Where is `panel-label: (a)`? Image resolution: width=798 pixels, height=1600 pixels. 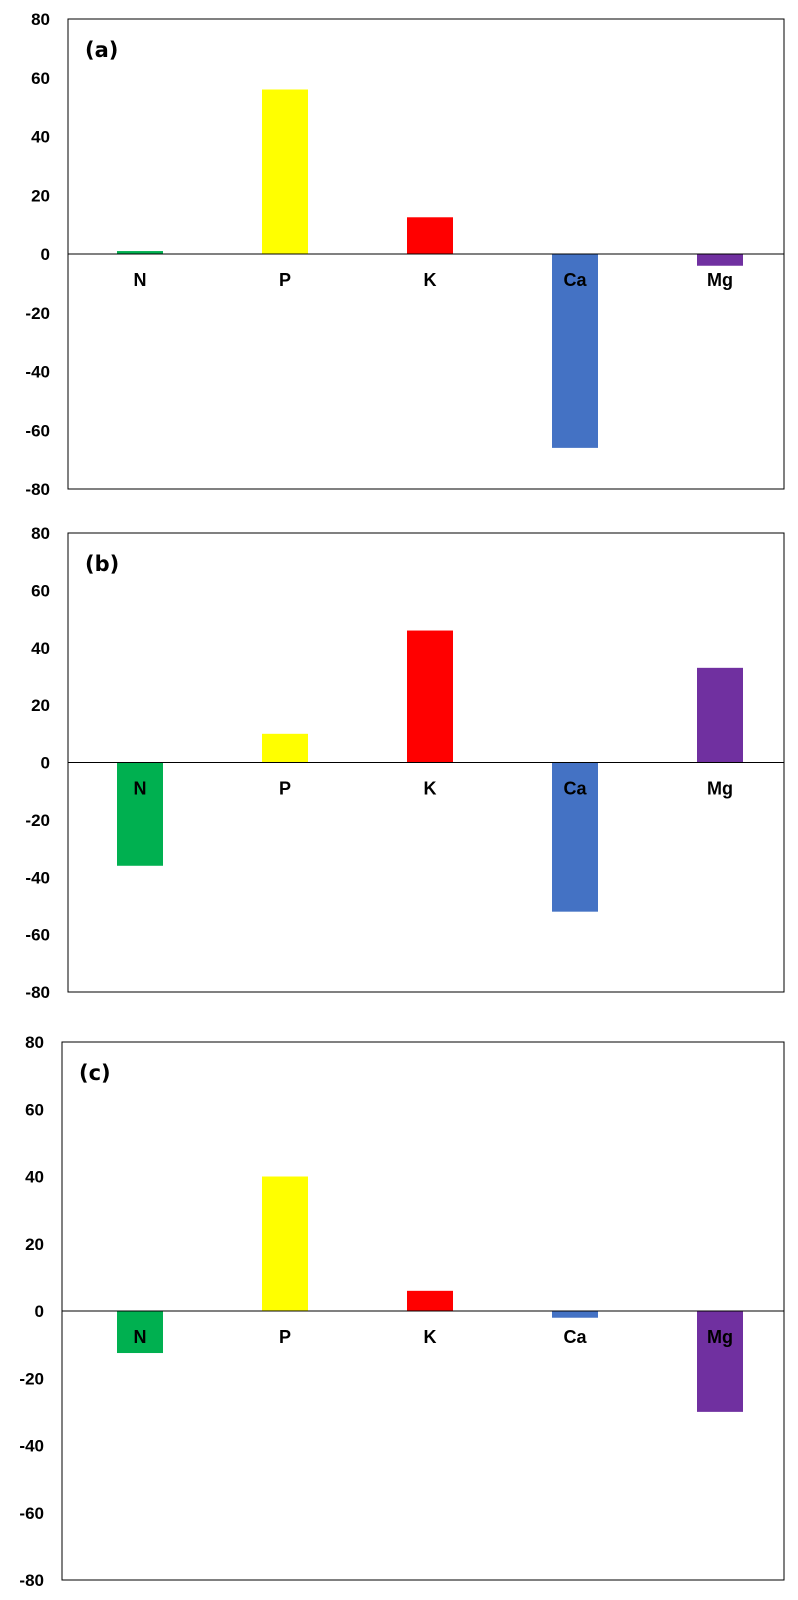 panel-label: (a) is located at coordinates (101, 50).